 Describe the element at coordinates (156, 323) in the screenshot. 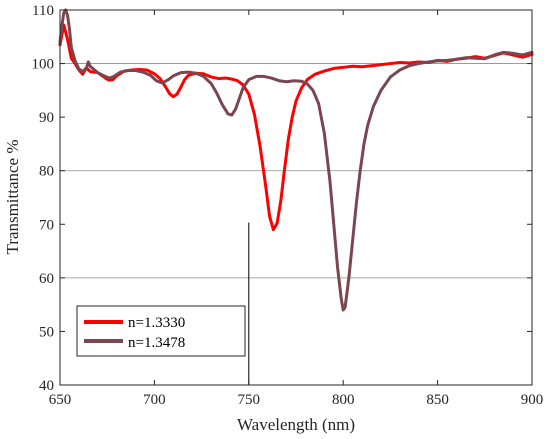

I see `legend-label-n1: n=1.3330` at that location.